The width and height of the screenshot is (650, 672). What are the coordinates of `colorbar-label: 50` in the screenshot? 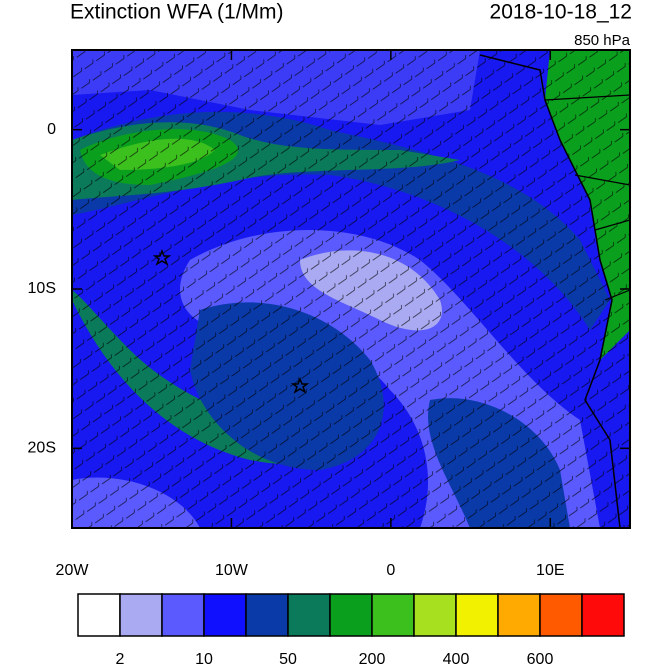 It's located at (288, 659).